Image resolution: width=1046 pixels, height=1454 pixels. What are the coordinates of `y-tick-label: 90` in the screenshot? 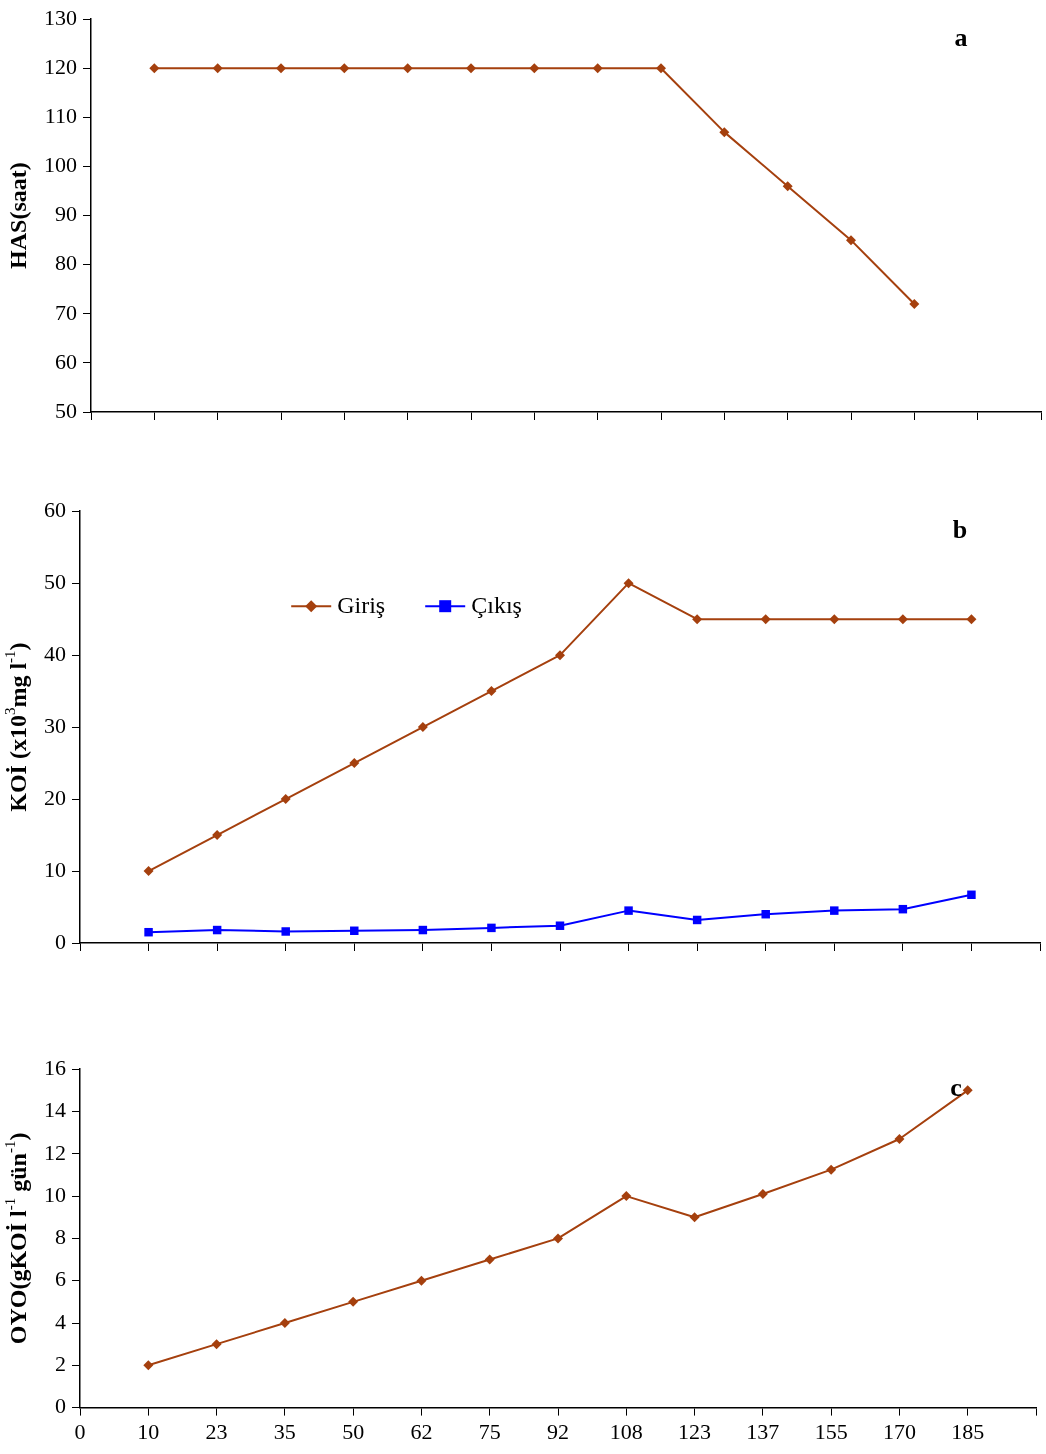 It's located at (66, 214).